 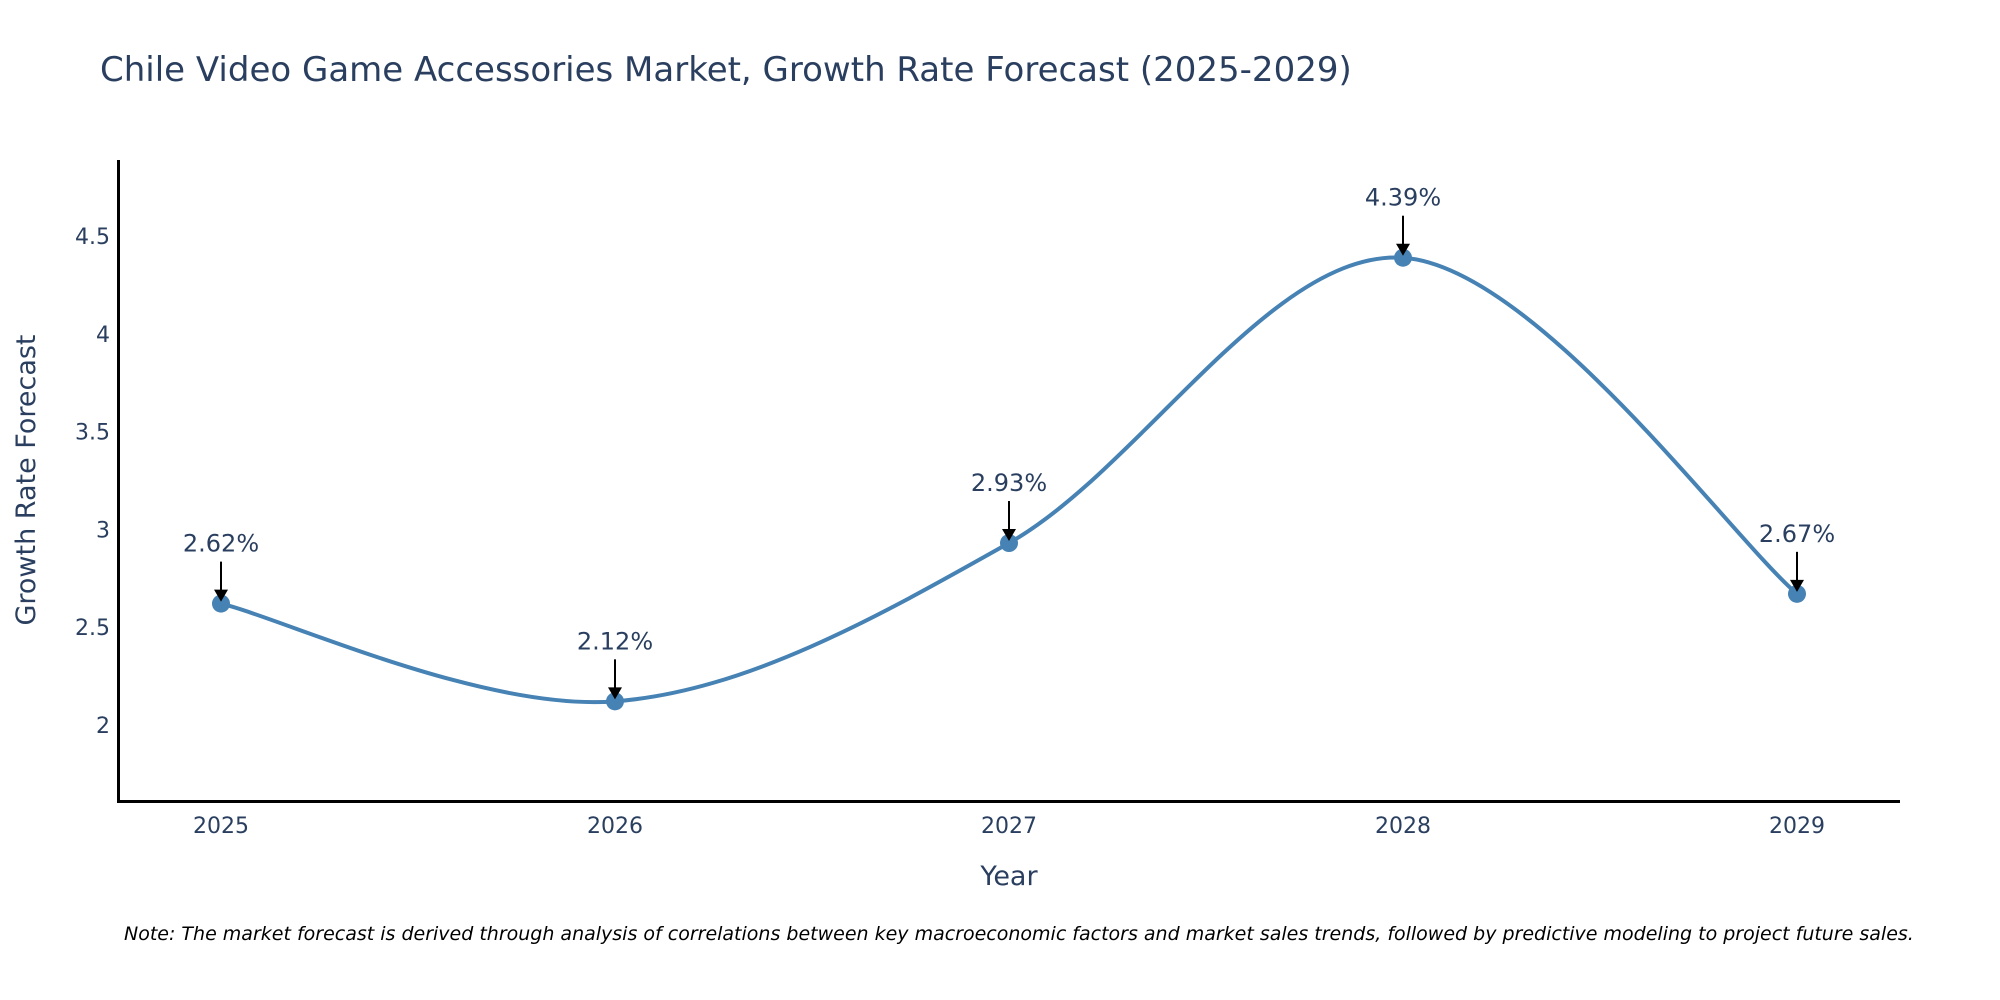 I want to click on x-axis-title: Year, so click(x=1008, y=876).